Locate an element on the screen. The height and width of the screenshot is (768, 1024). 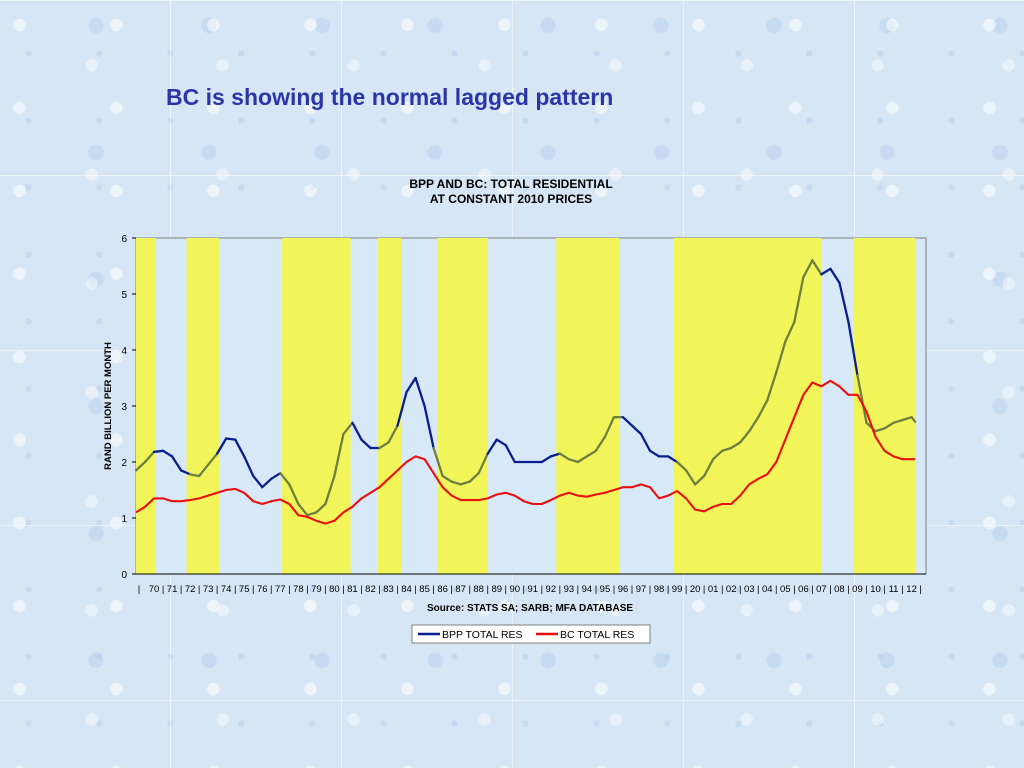
x-tick-label-32: 02 is located at coordinates (731, 589).